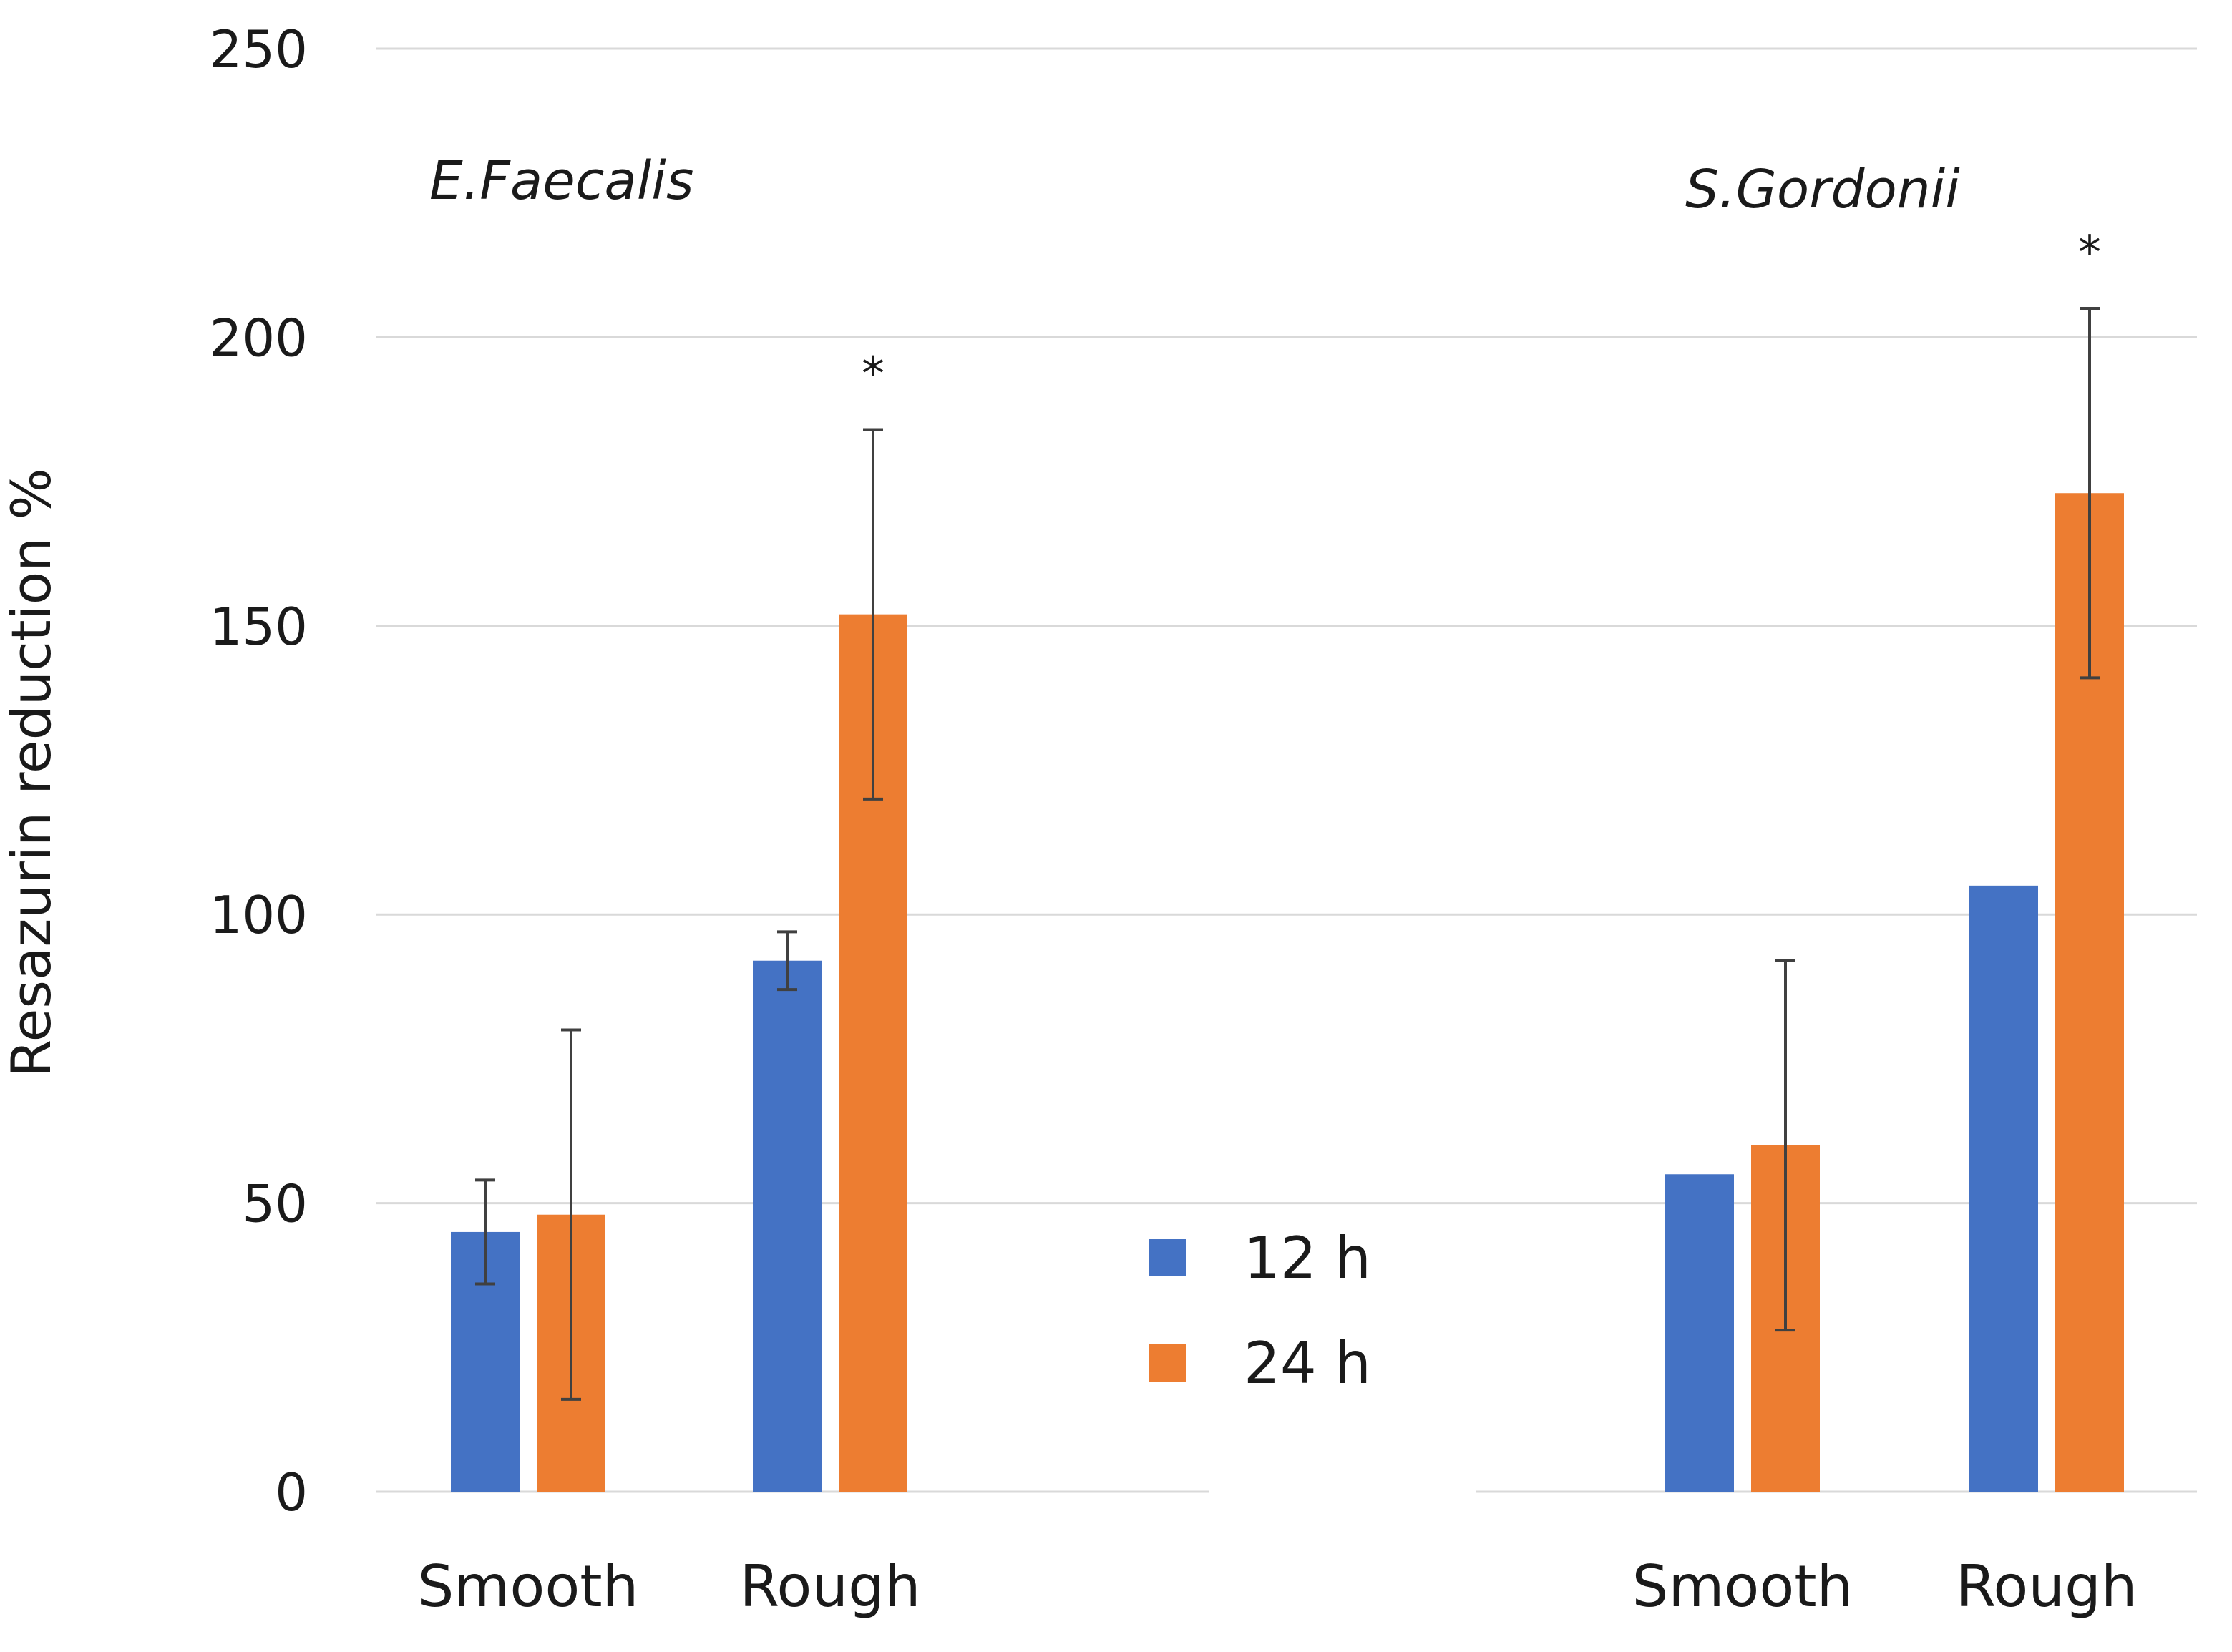 The width and height of the screenshot is (2232, 1652). What do you see at coordinates (259, 771) in the screenshot?
I see `y-axis-ticks: 0 50 100 150 200 250` at bounding box center [259, 771].